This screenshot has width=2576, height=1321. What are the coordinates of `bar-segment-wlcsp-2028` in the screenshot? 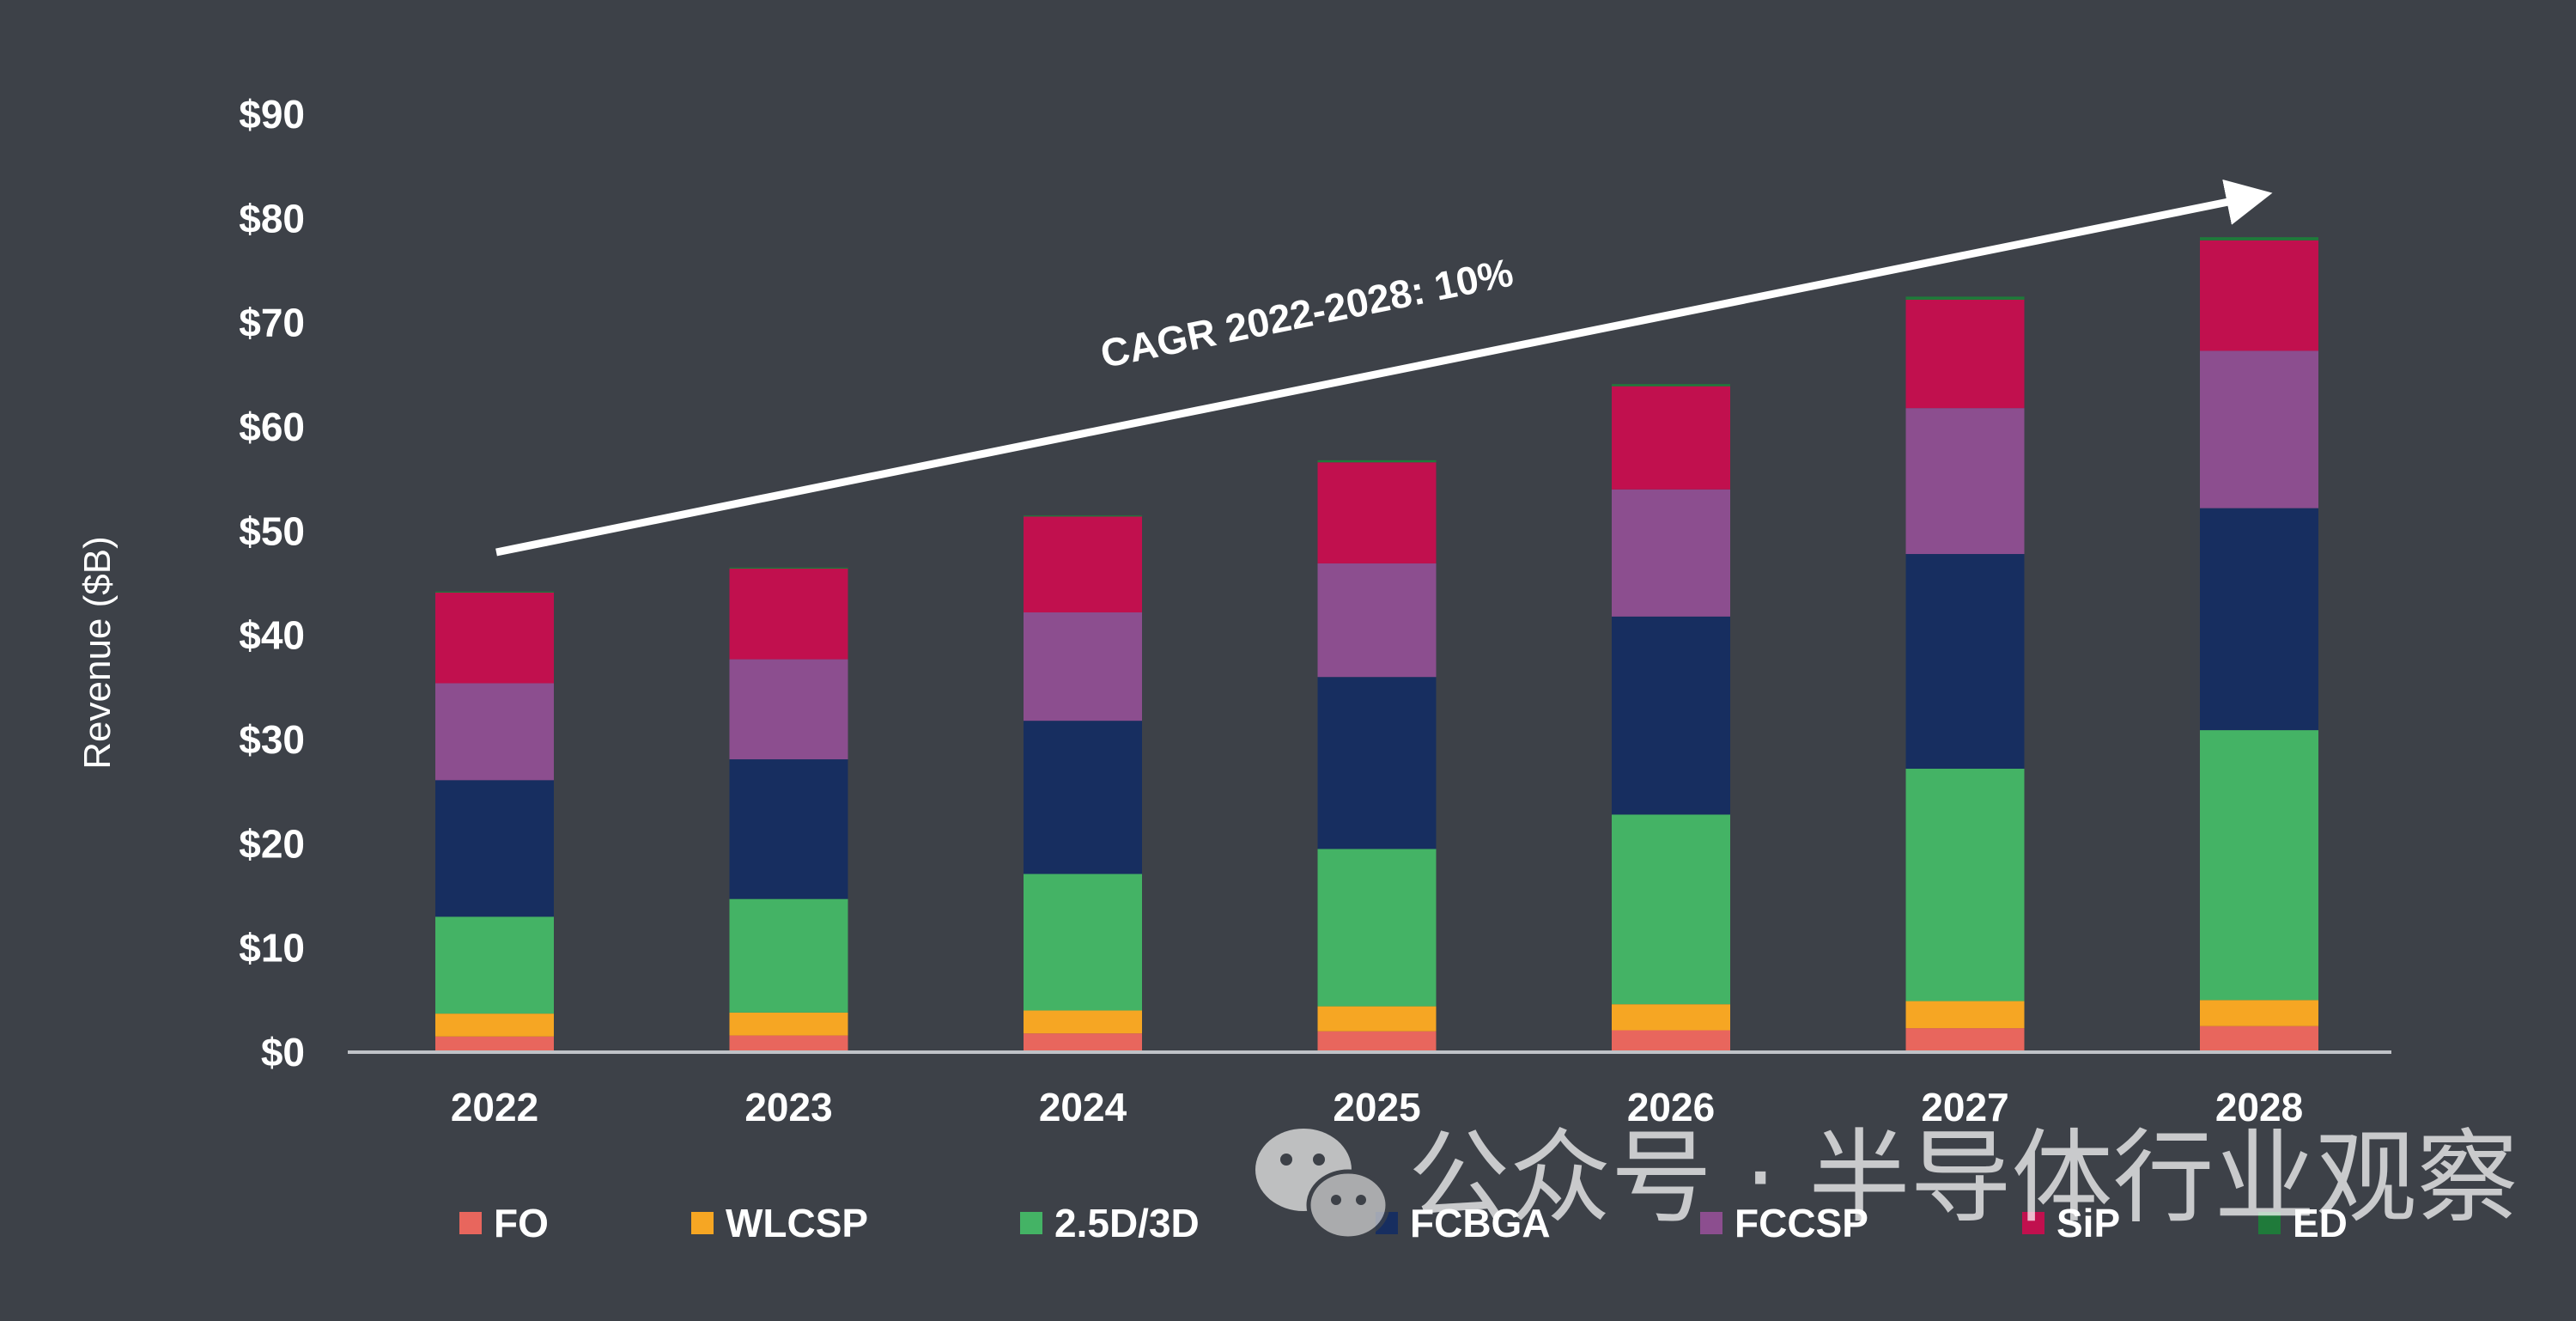 It's located at (2259, 1013).